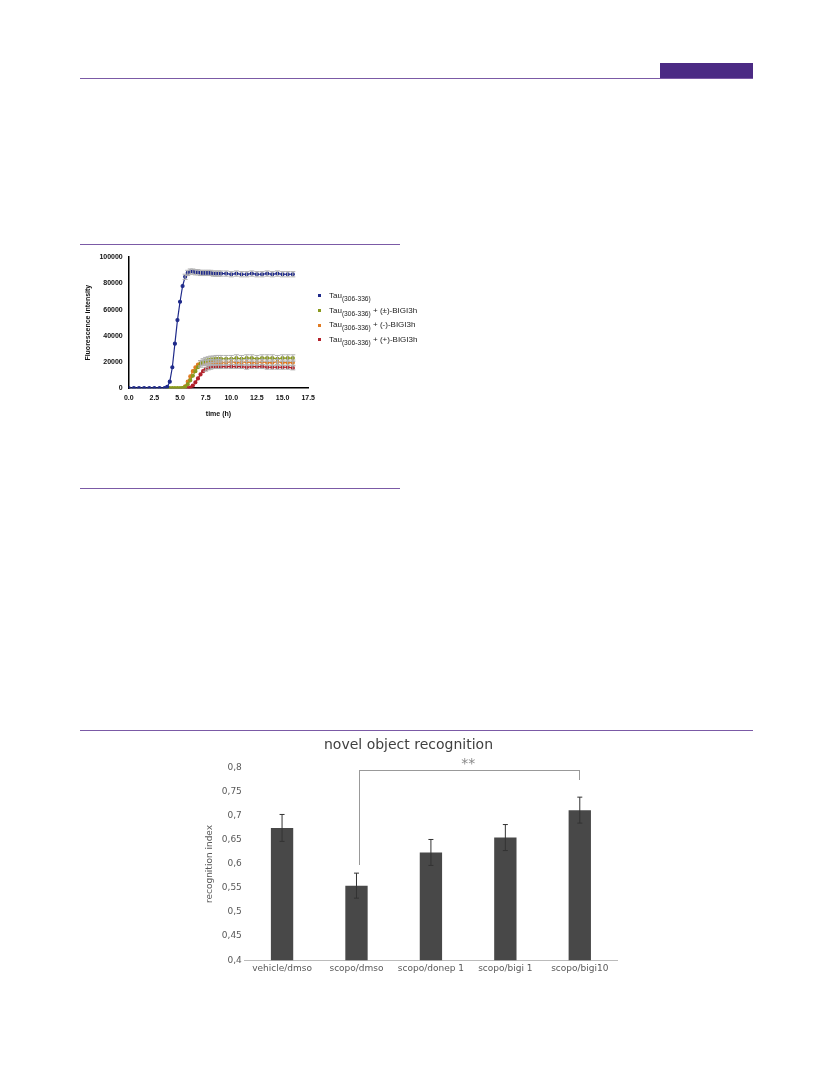  Describe the element at coordinates (373, 340) in the screenshot. I see `legend-label: Tau$_{(306-336)}$ + (+)-BIGI3h` at that location.